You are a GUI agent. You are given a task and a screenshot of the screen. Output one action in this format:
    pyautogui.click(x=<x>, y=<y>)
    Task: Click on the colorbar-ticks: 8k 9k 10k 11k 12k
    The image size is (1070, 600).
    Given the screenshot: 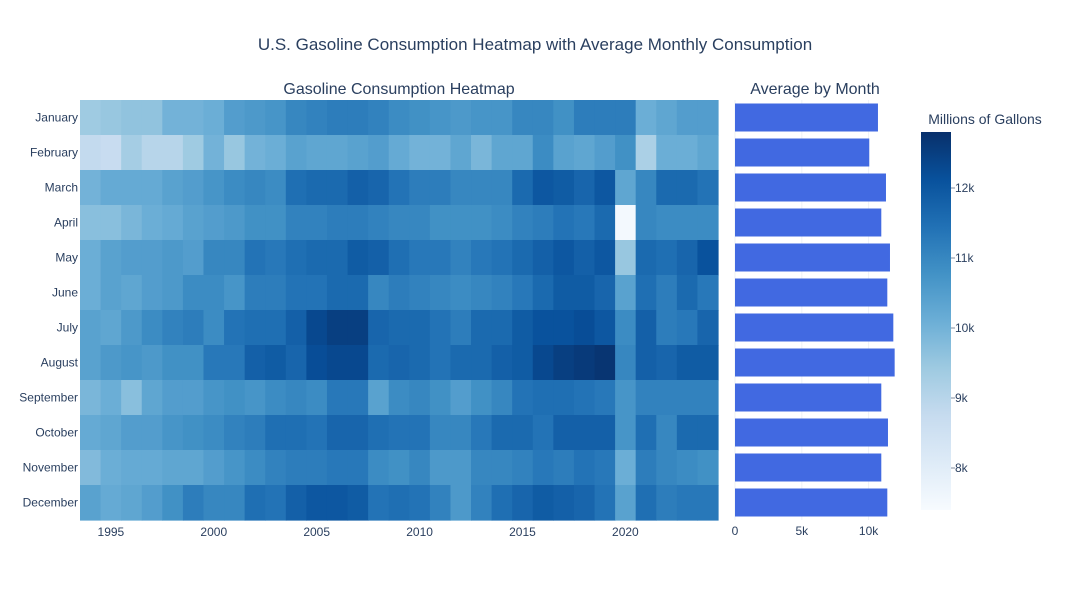 What is the action you would take?
    pyautogui.click(x=963, y=328)
    